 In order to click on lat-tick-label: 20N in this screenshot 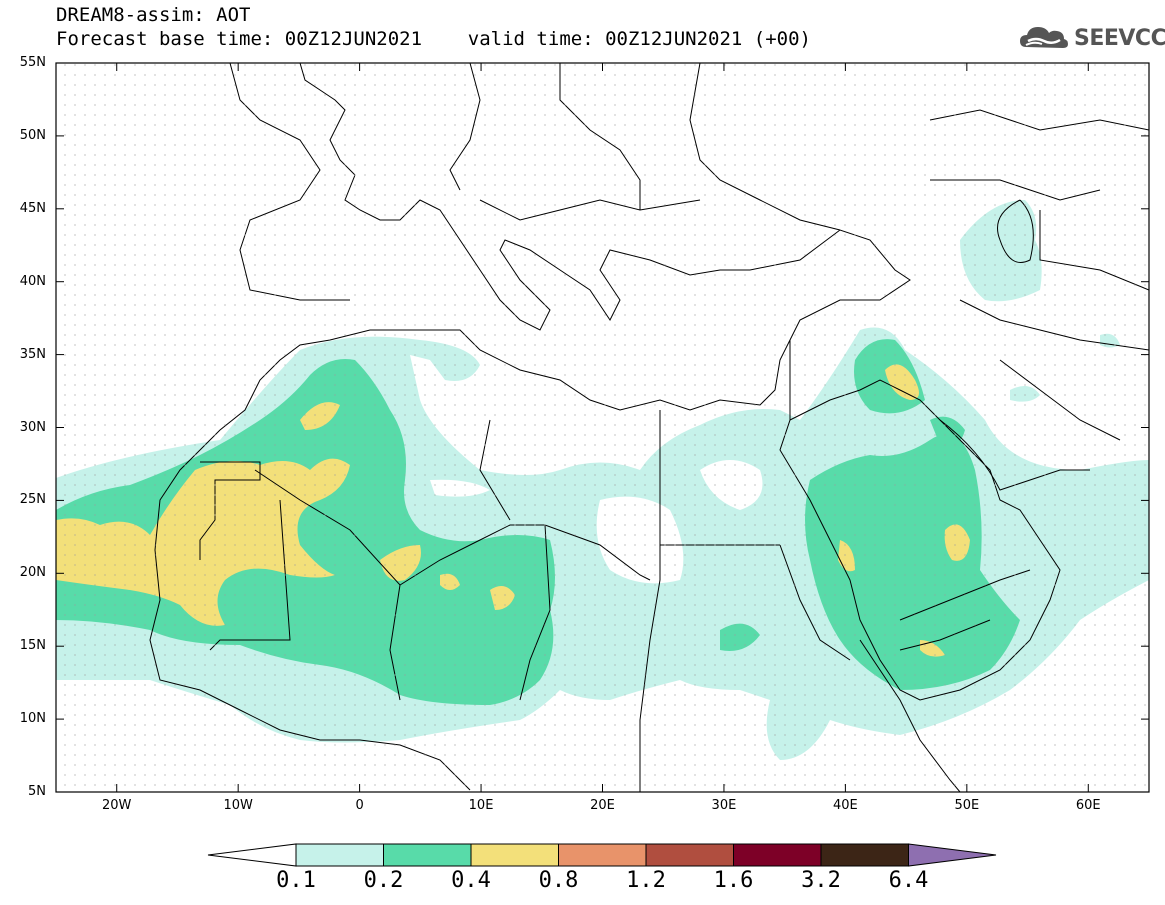, I will do `click(32, 573)`.